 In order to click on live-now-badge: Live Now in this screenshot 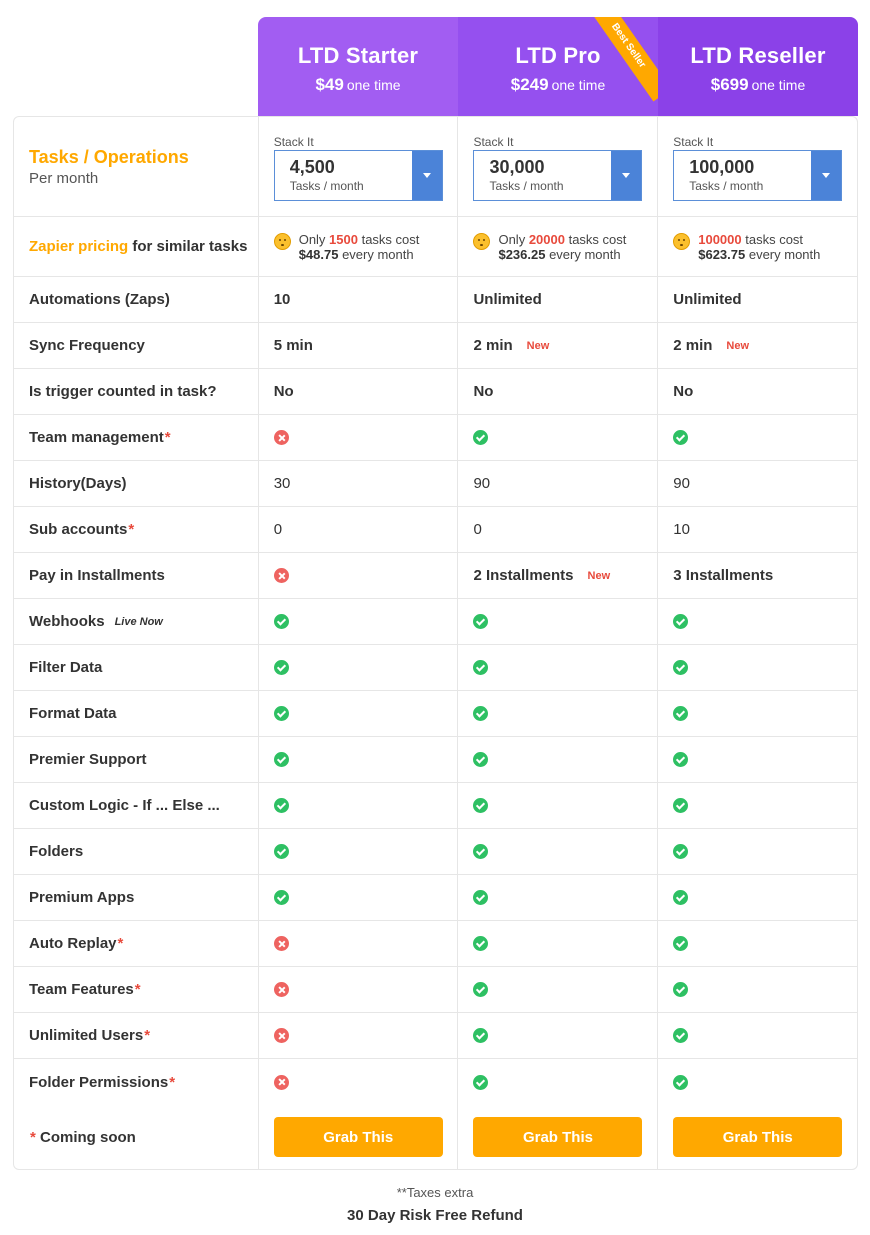, I will do `click(138, 621)`.